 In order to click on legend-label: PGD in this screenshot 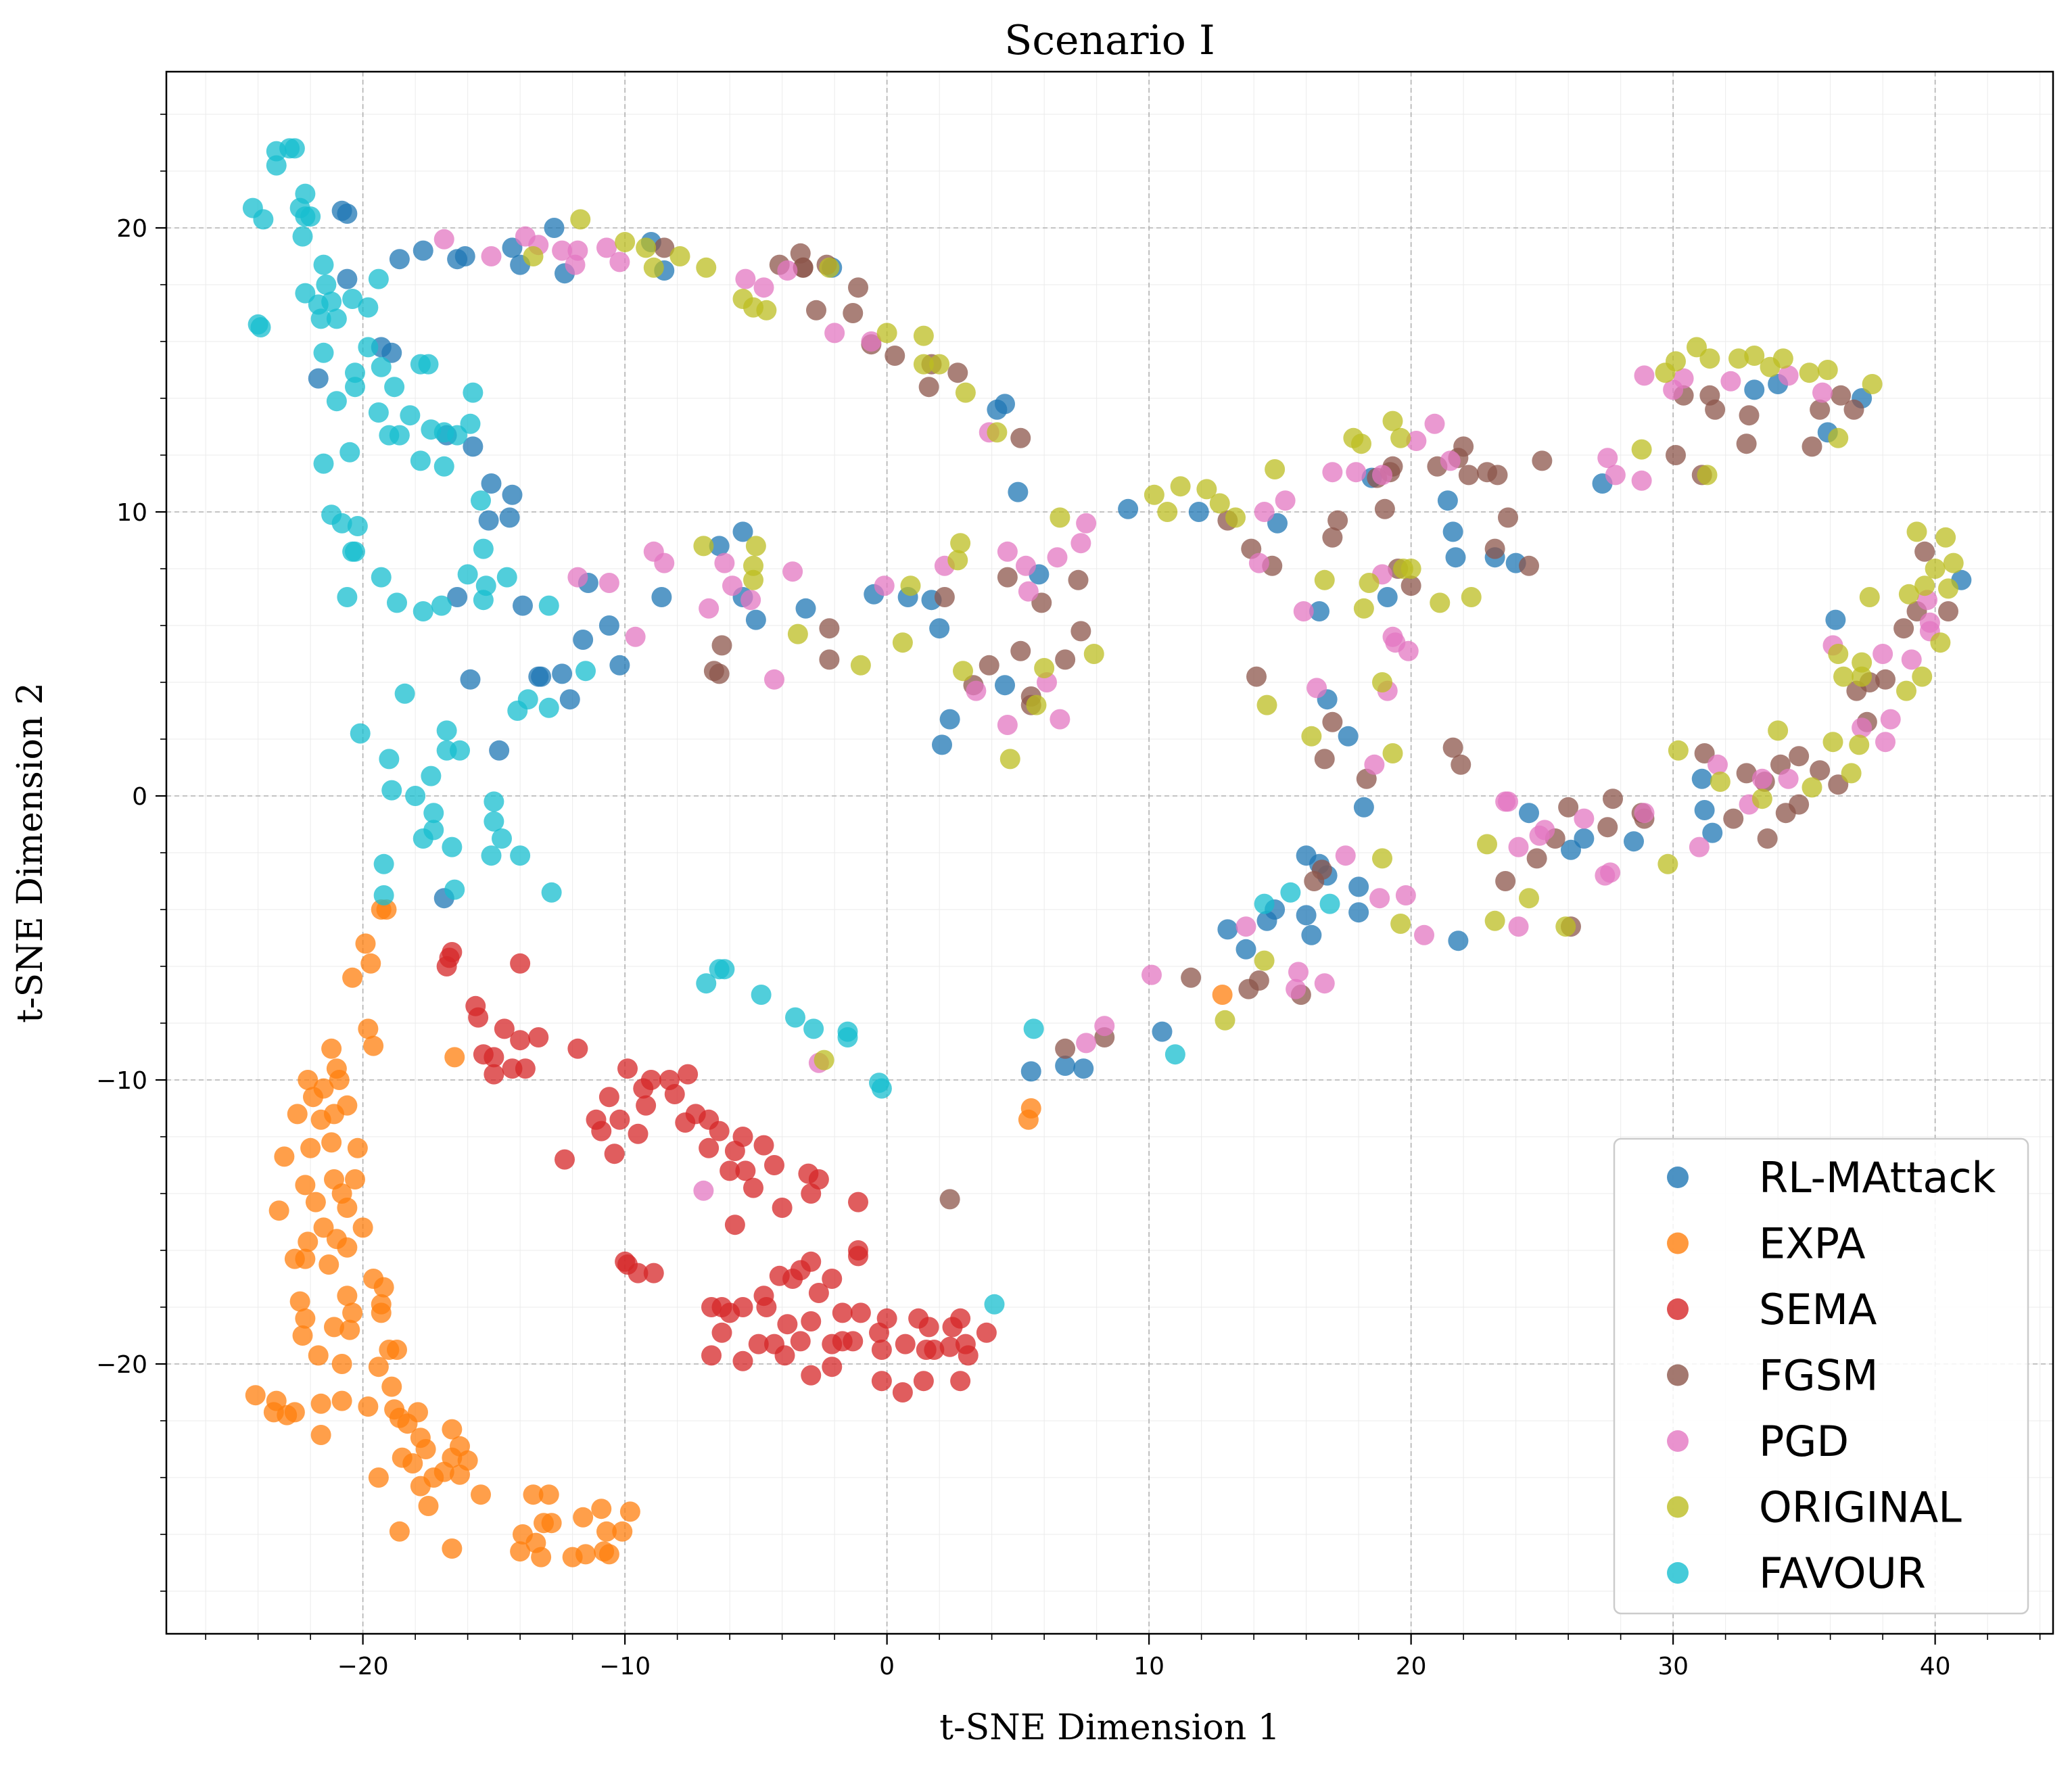, I will do `click(1804, 1441)`.